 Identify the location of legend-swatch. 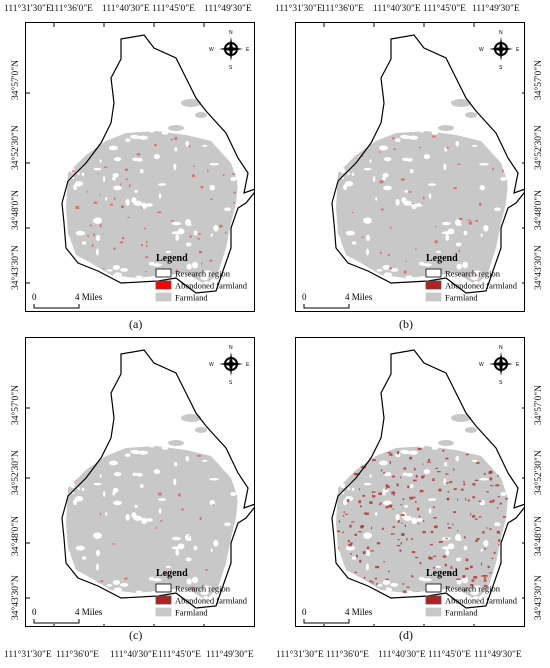
(433, 600).